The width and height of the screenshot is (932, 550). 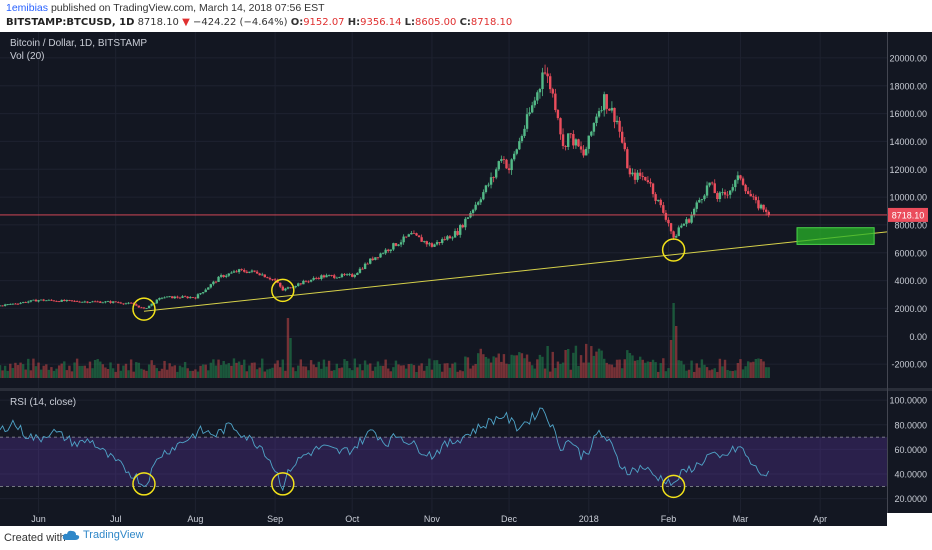 What do you see at coordinates (835, 236) in the screenshot?
I see `target-zone` at bounding box center [835, 236].